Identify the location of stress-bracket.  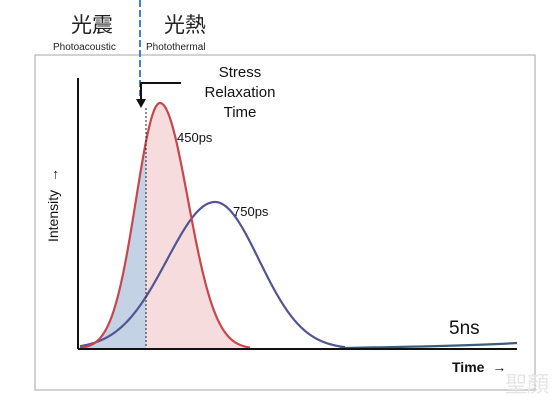
(160, 92).